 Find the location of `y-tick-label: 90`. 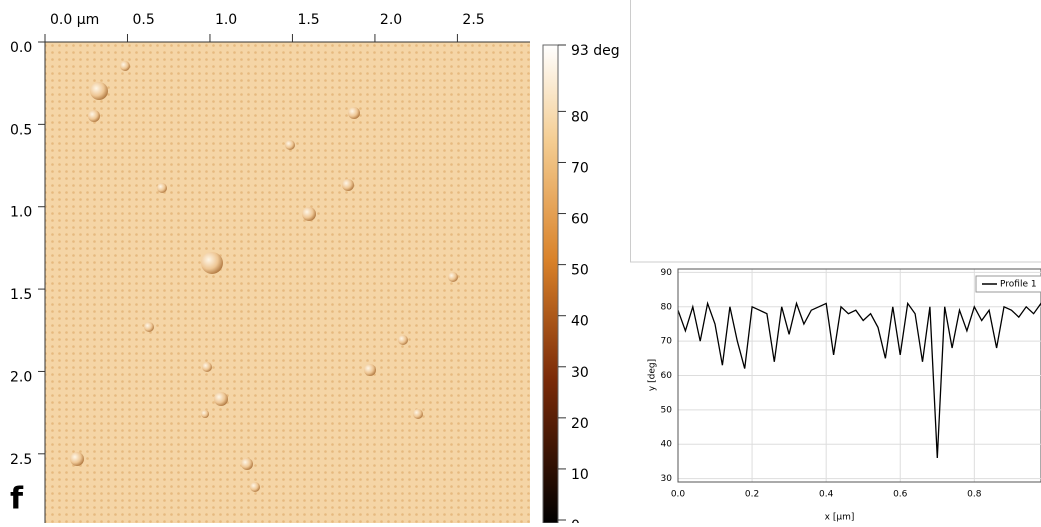

y-tick-label: 90 is located at coordinates (667, 273).